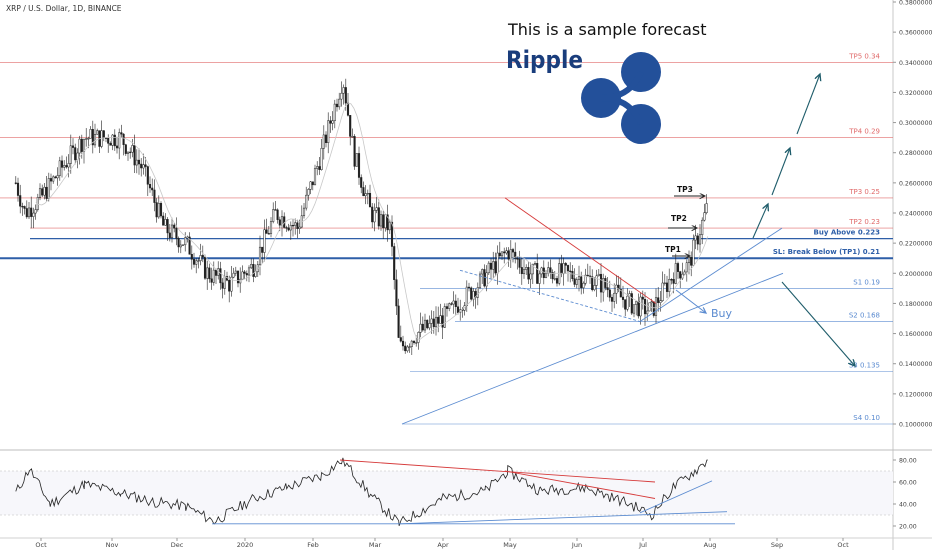  What do you see at coordinates (673, 249) in the screenshot?
I see `annotation-tp1: TP1` at bounding box center [673, 249].